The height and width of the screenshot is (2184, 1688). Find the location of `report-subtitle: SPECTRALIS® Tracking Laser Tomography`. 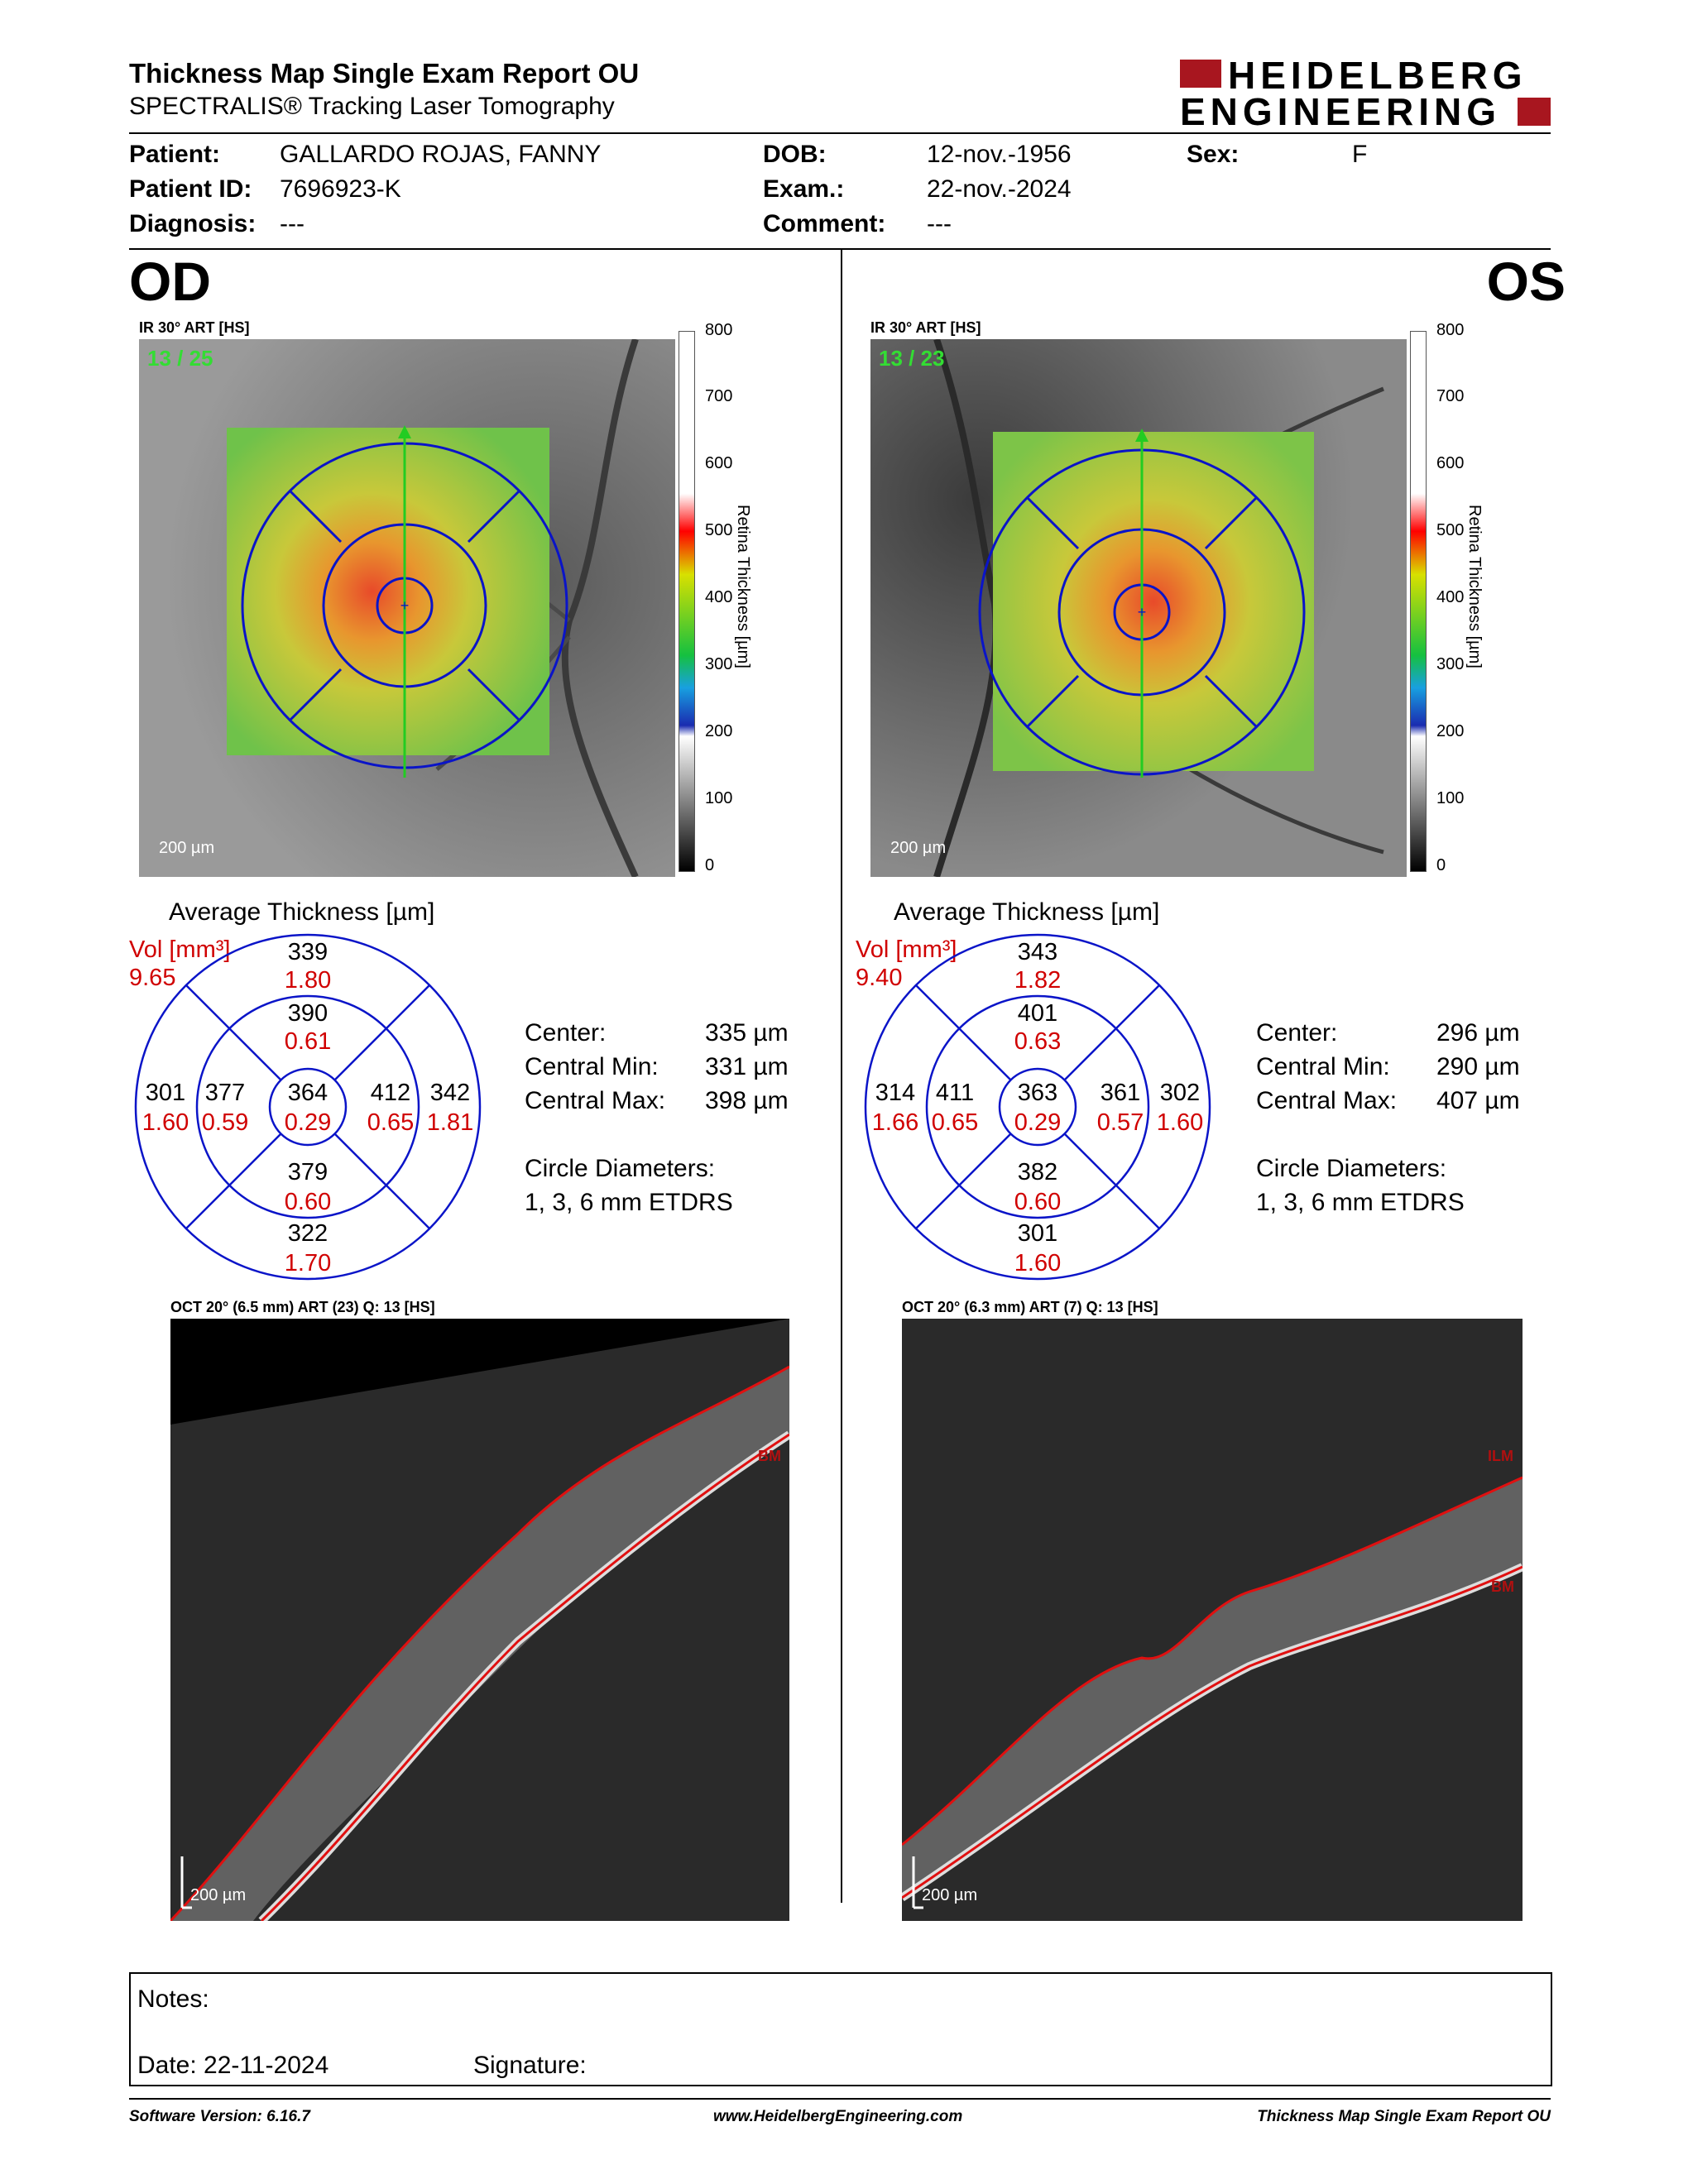

report-subtitle: SPECTRALIS® Tracking Laser Tomography is located at coordinates (372, 106).